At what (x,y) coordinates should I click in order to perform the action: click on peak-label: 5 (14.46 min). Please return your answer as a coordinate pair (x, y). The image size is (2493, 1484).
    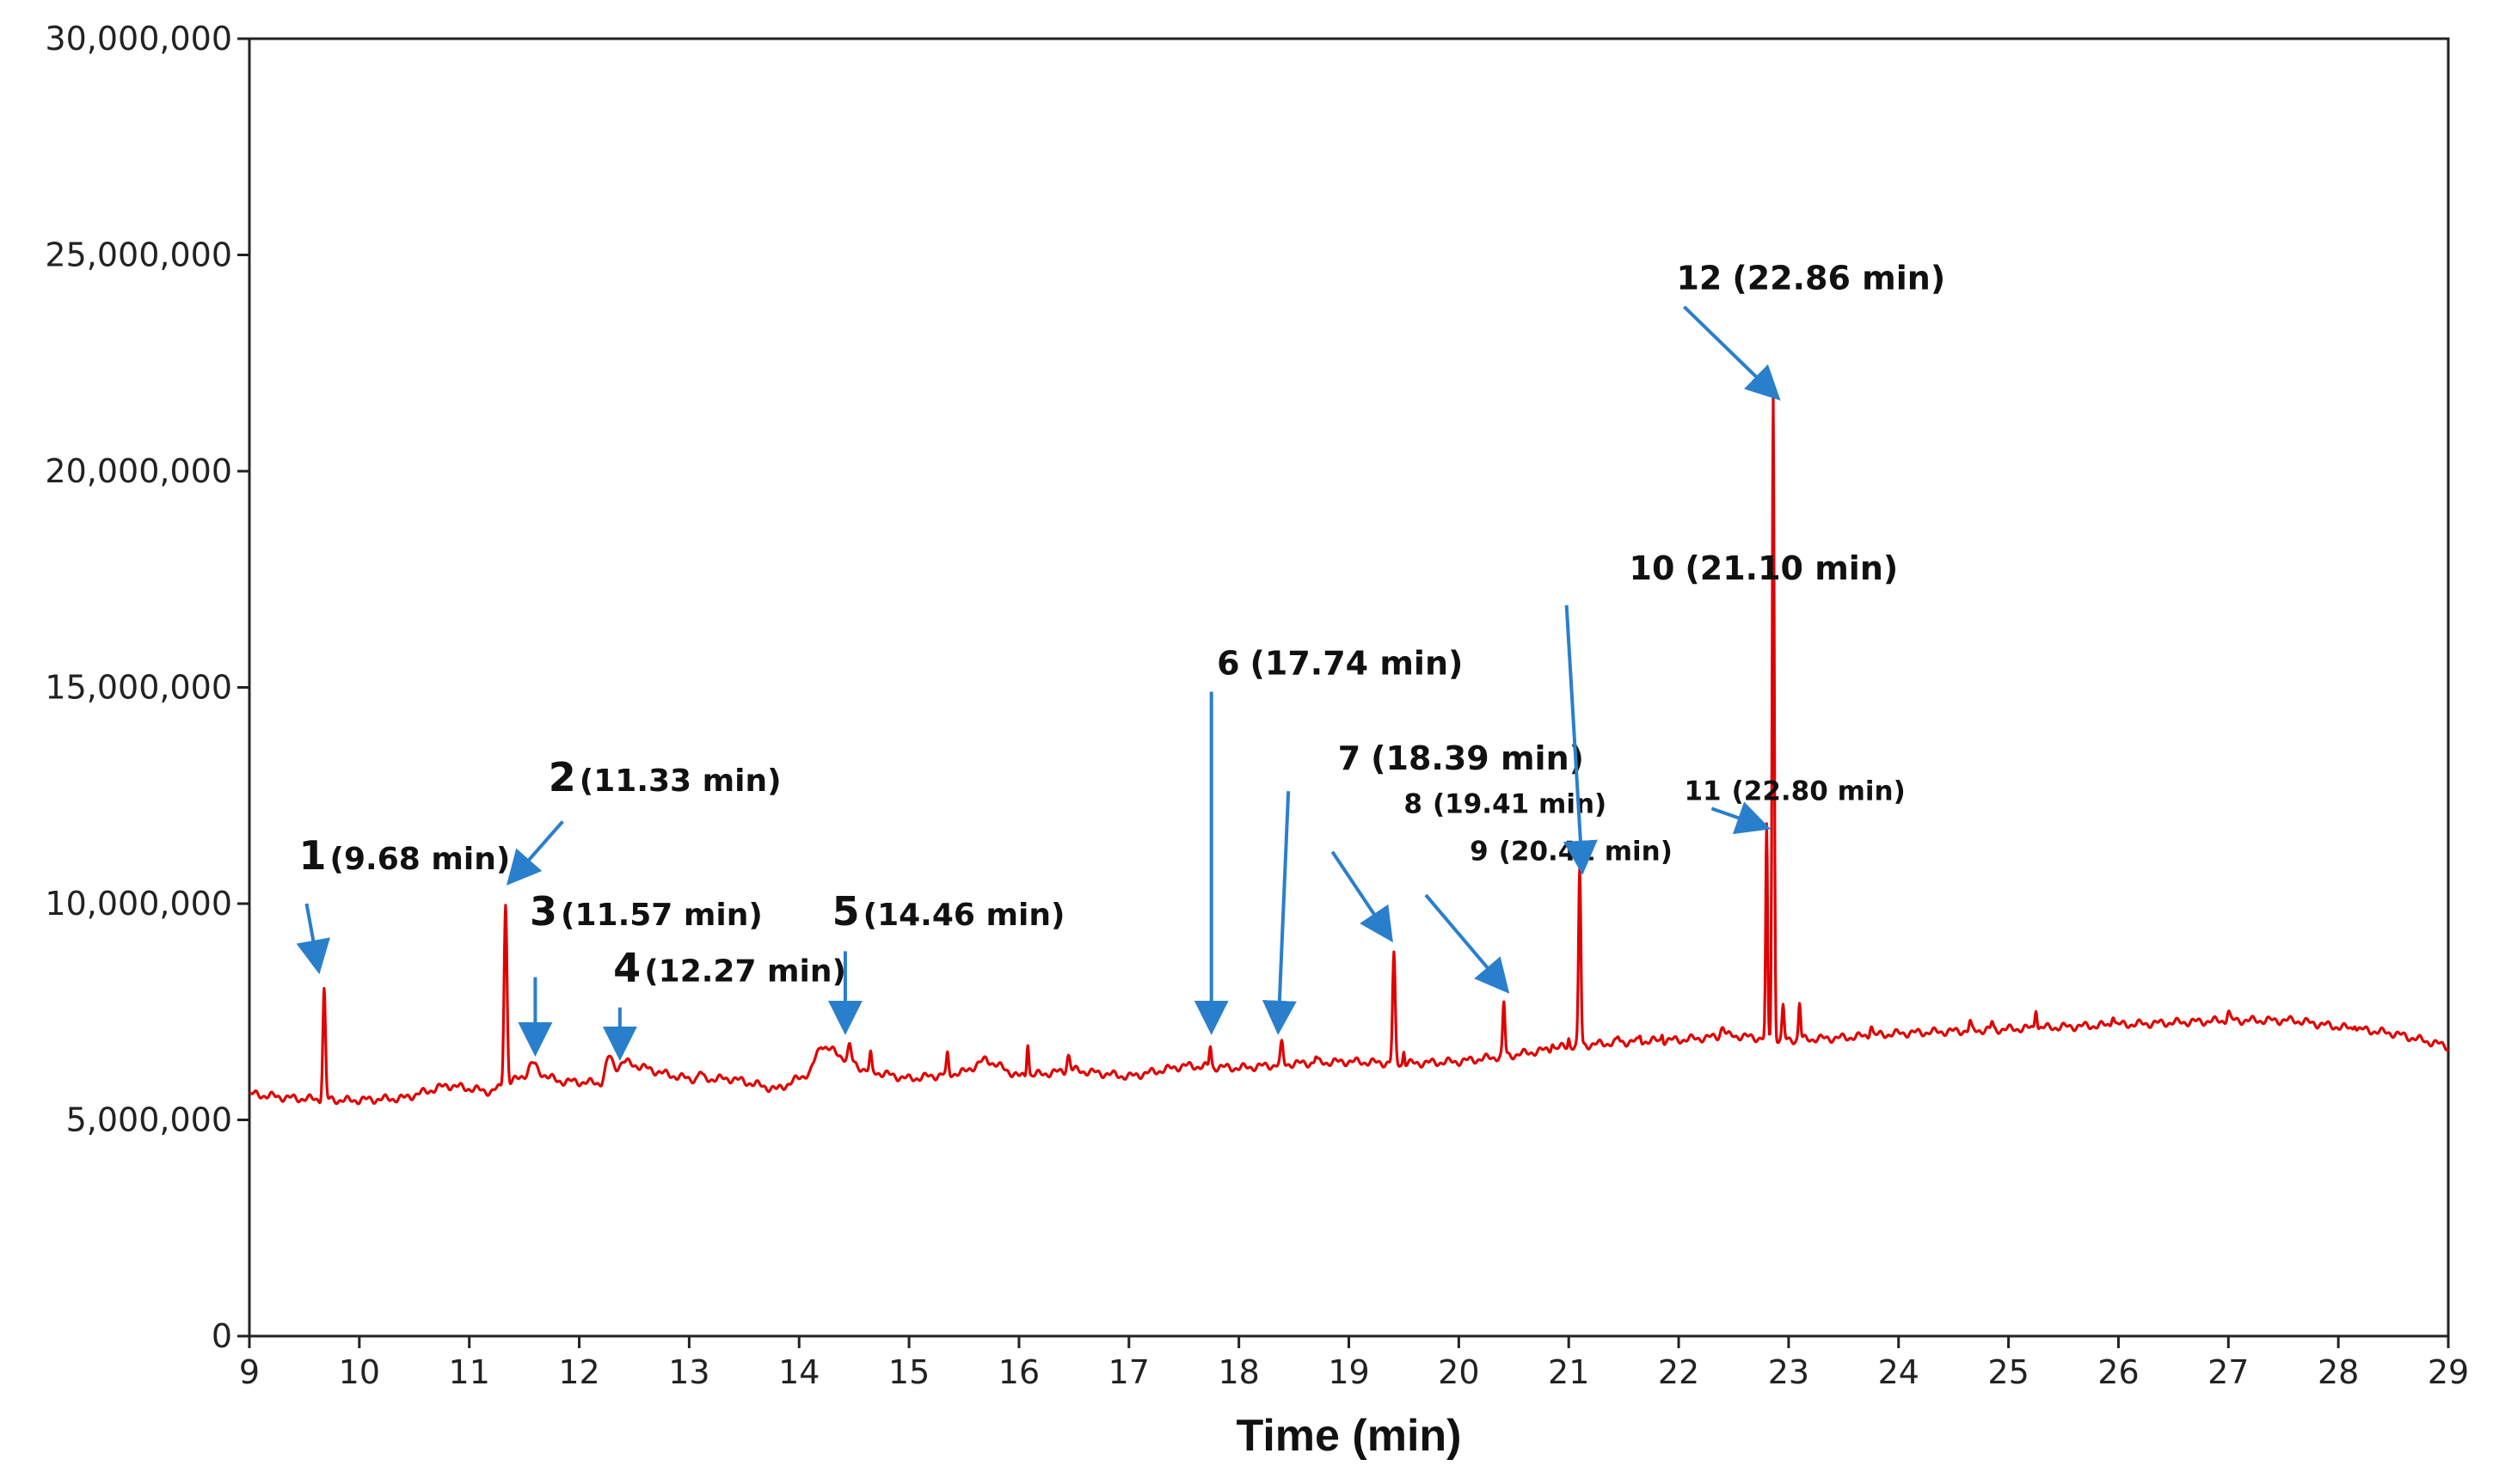
    Looking at the image, I should click on (948, 912).